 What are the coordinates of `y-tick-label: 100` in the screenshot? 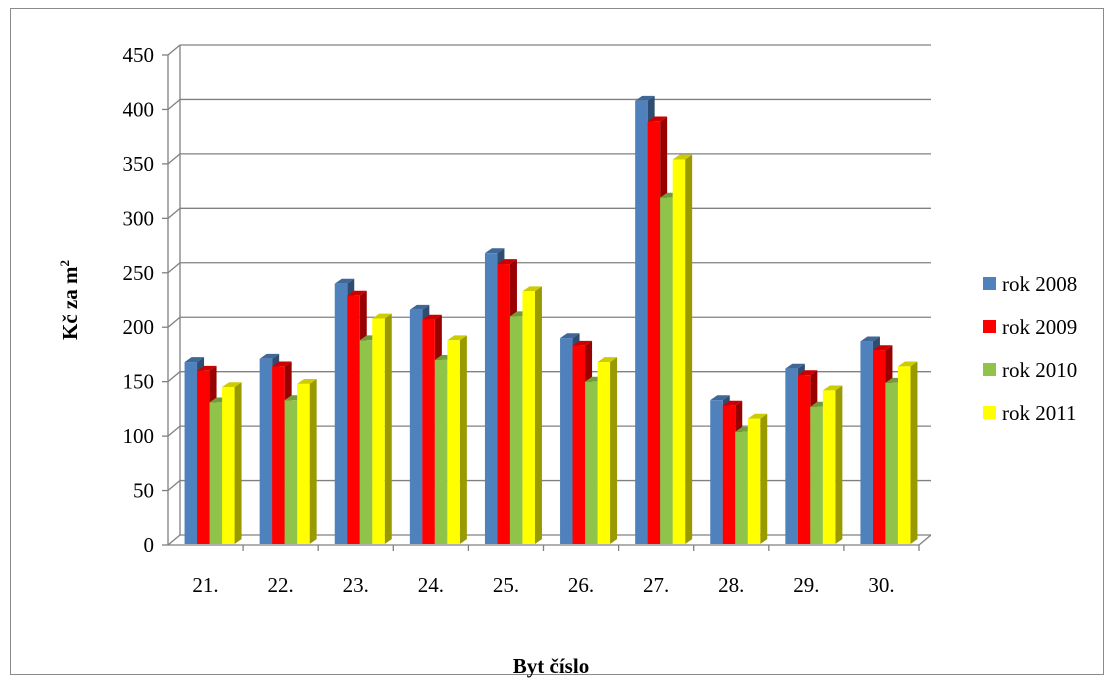 It's located at (139, 436).